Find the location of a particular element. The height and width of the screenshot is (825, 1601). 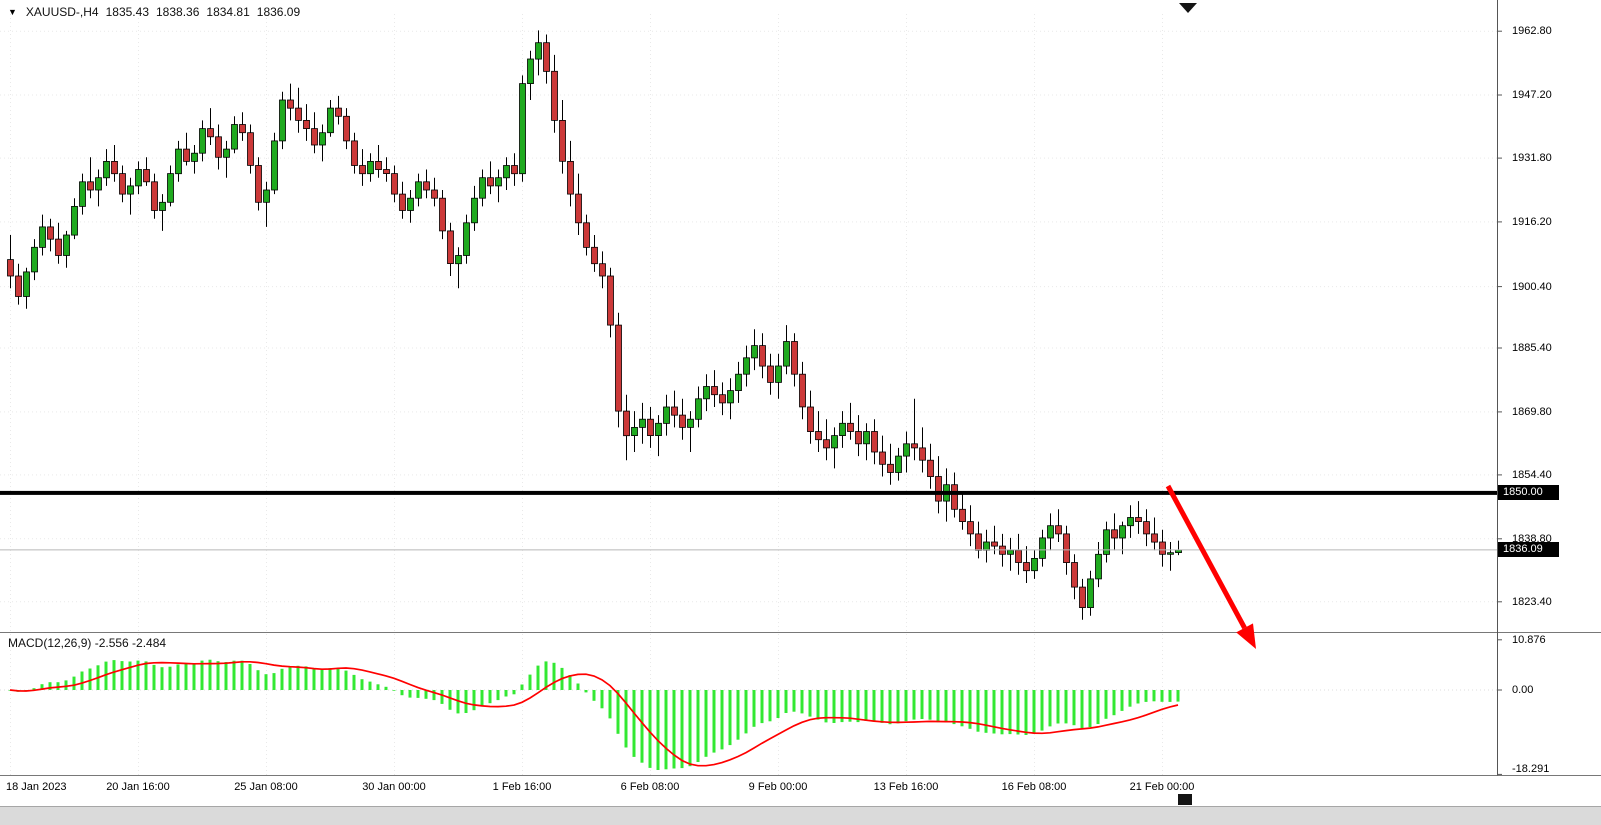

macd-histogram is located at coordinates (594, 714).